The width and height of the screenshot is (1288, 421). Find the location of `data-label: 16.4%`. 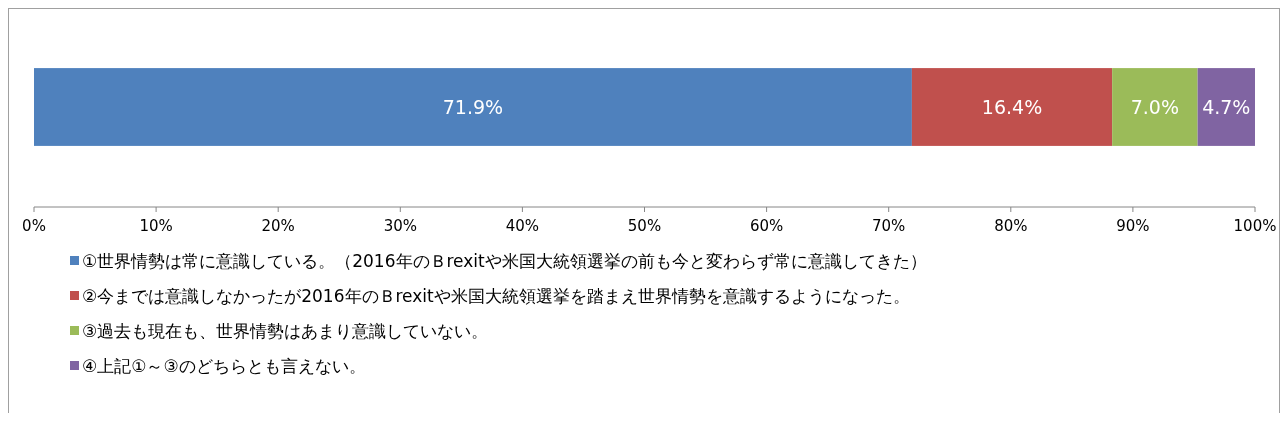

data-label: 16.4% is located at coordinates (1012, 107).